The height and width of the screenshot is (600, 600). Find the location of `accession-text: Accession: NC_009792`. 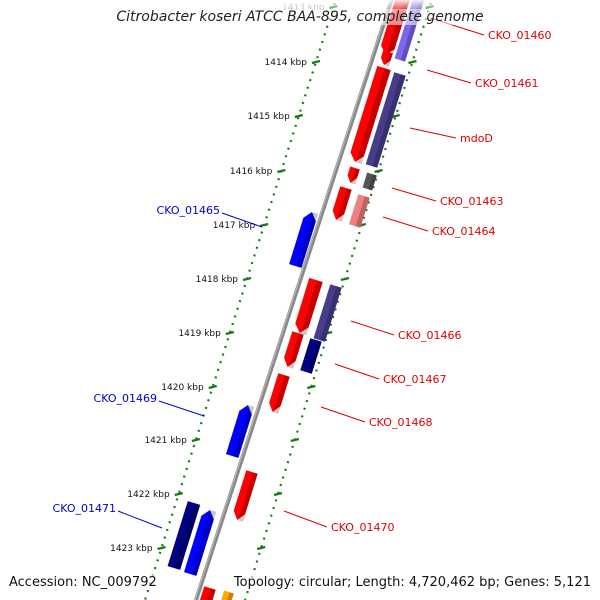

accession-text: Accession: NC_009792 is located at coordinates (83, 582).